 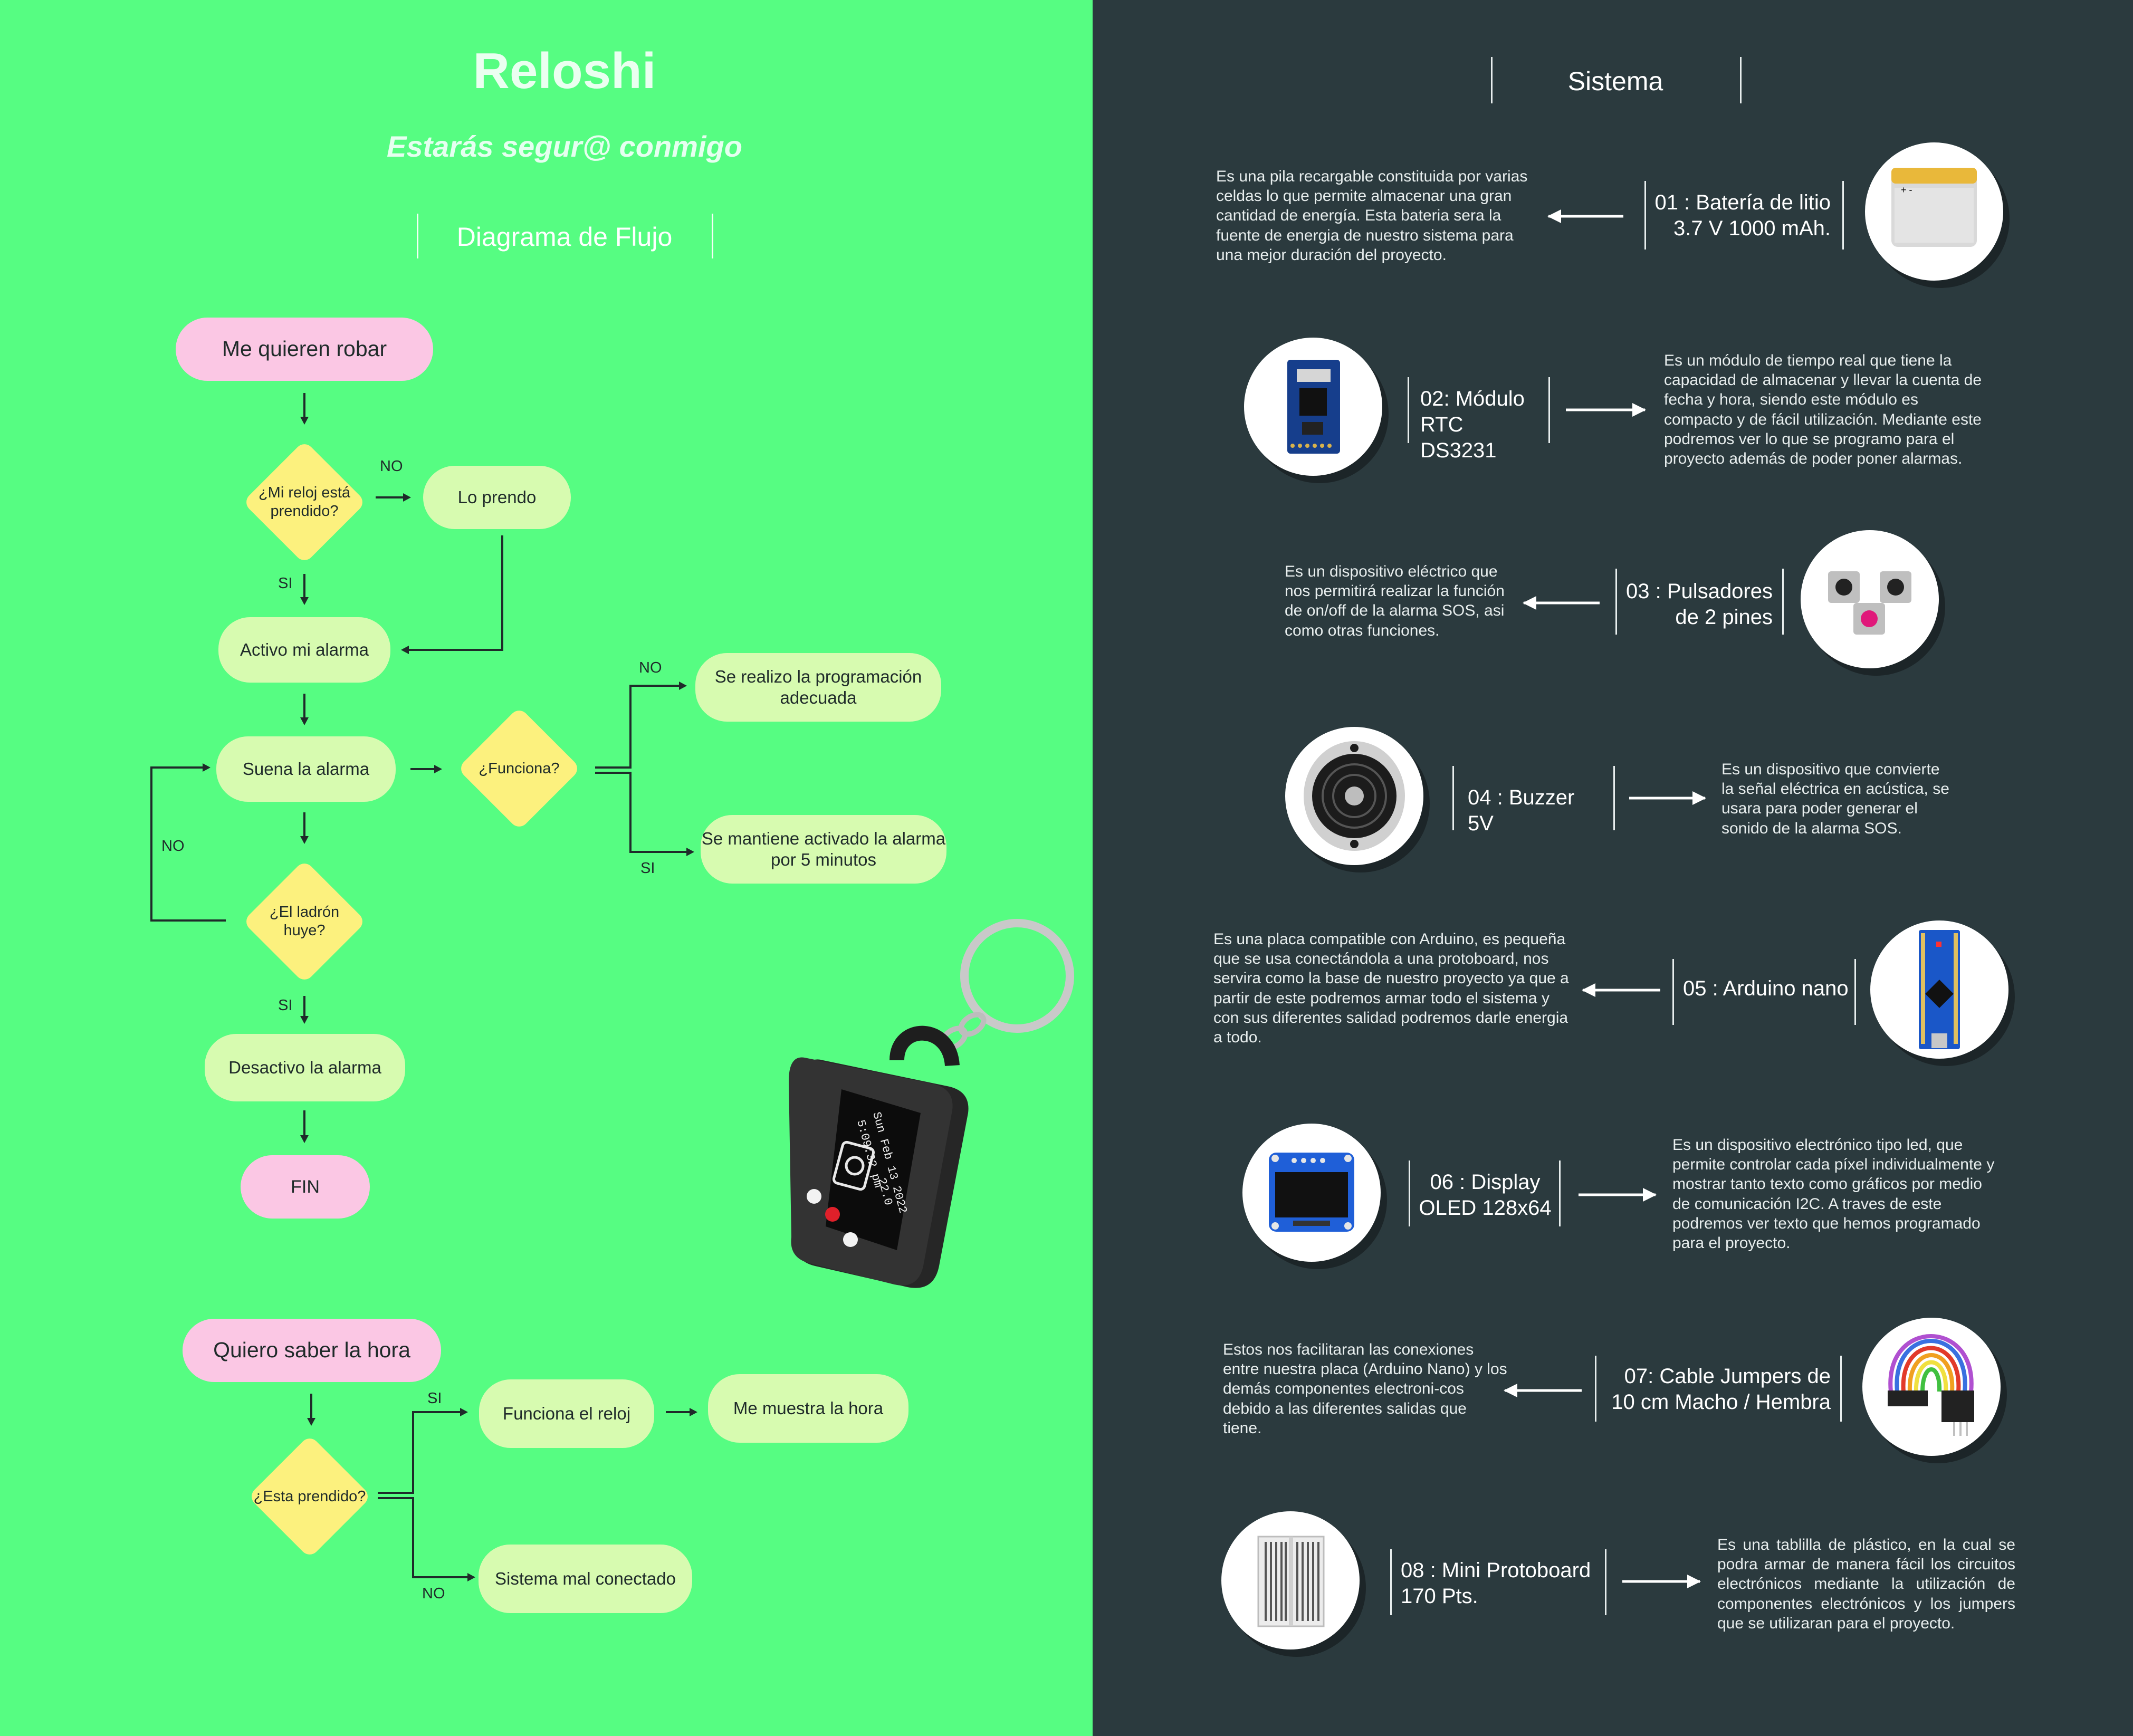 I want to click on title-rtc: 02: Módulo RTC DS3231, so click(x=1472, y=424).